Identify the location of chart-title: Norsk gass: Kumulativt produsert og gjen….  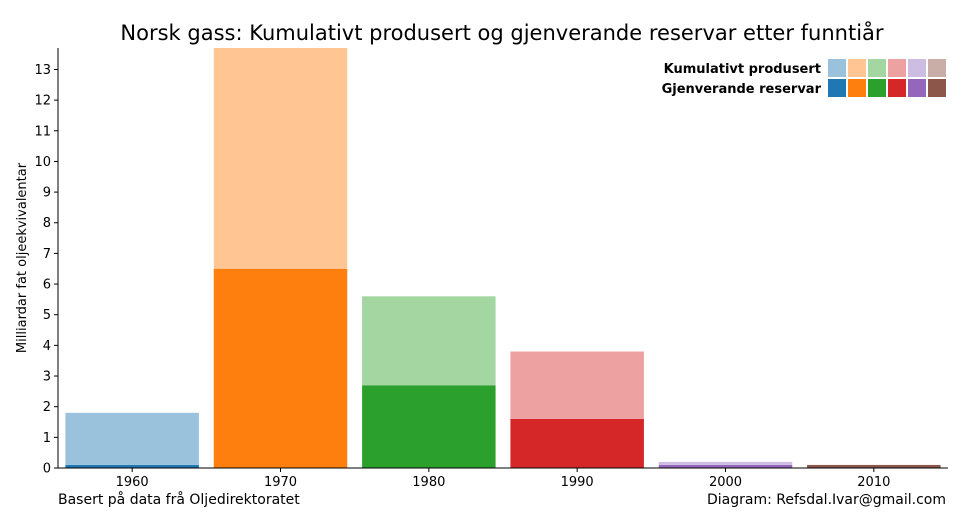
(502, 32).